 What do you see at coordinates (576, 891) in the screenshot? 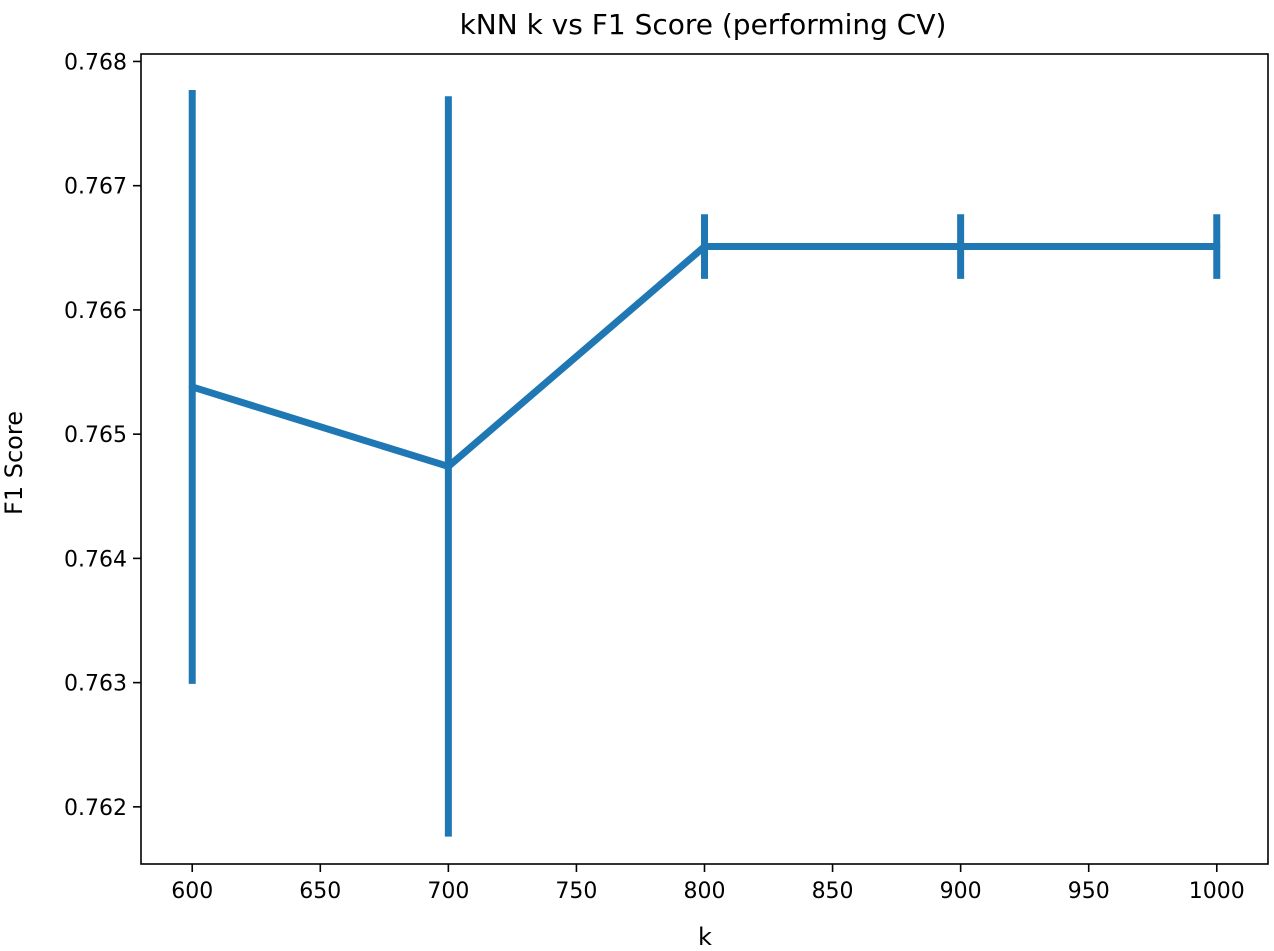
I see `x-tick-label: 750` at bounding box center [576, 891].